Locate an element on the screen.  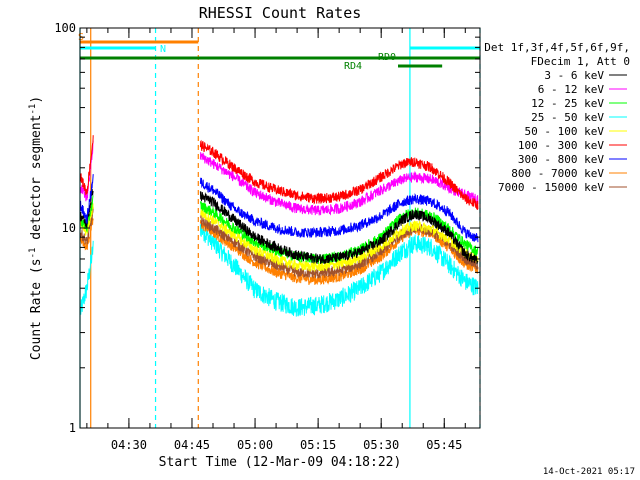
x-tick-label-1: 04:45 is located at coordinates (192, 445).